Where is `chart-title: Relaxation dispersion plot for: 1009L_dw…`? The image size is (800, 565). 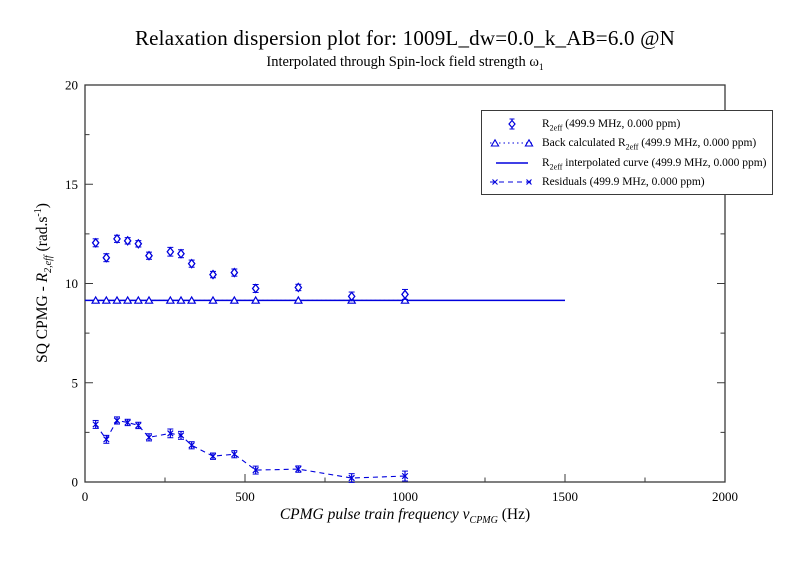
chart-title: Relaxation dispersion plot for: 1009L_dw… is located at coordinates (405, 38).